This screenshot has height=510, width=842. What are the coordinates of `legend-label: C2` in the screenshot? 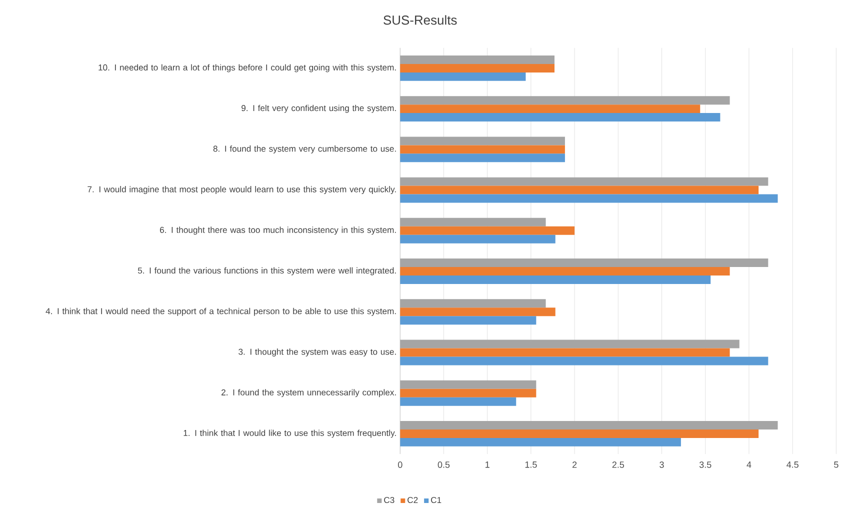 It's located at (413, 500).